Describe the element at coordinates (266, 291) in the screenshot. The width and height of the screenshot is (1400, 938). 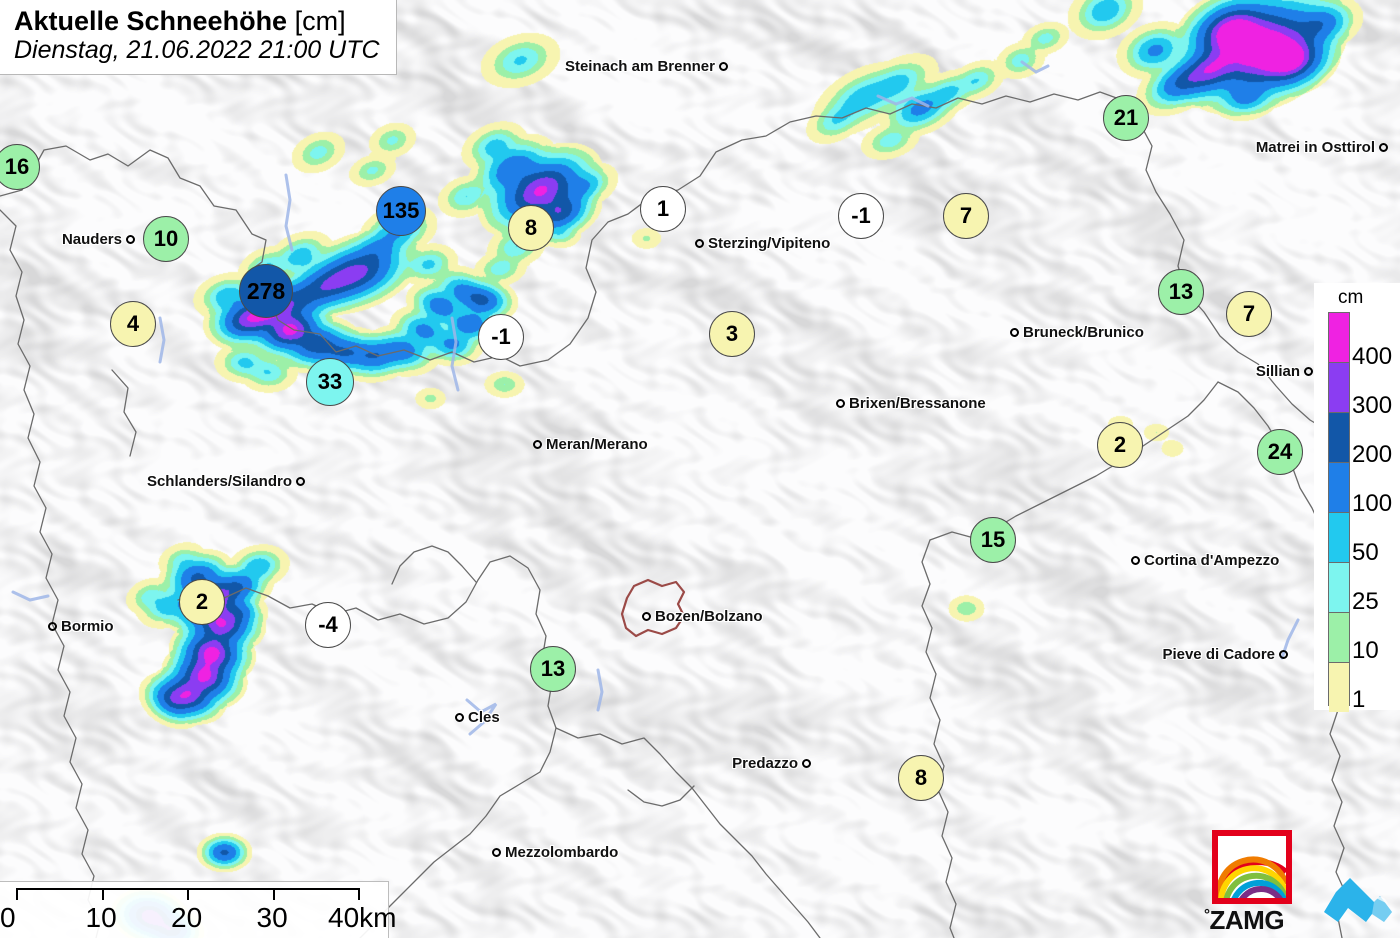
I see `station-value-marker: 278` at that location.